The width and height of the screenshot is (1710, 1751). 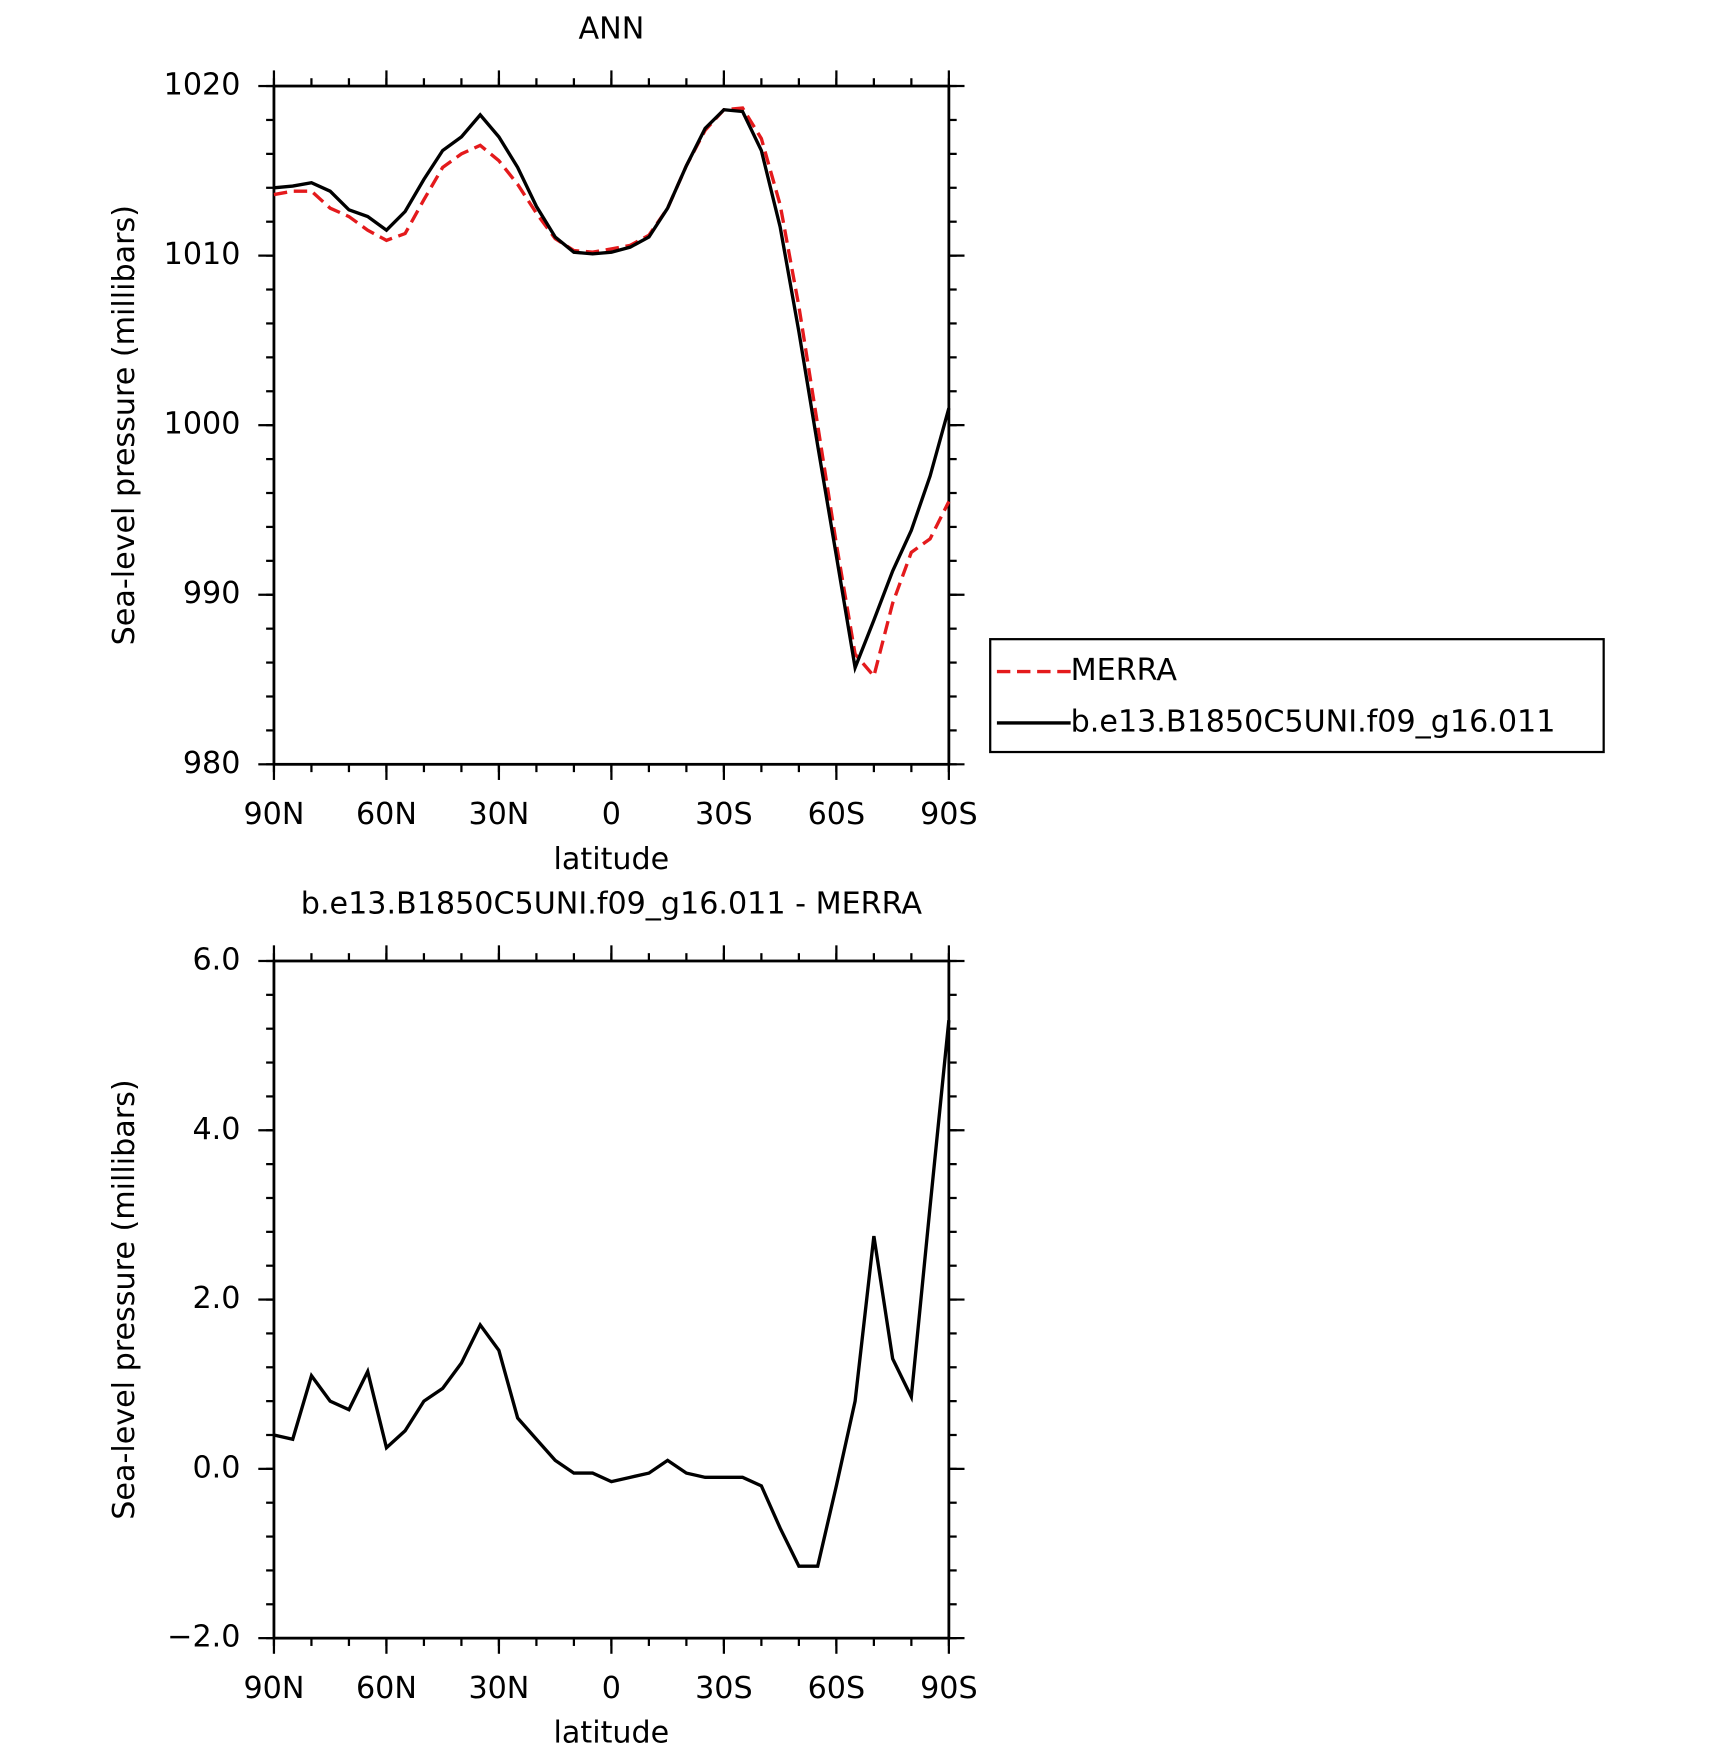 I want to click on chart-title: ANN, so click(x=612, y=29).